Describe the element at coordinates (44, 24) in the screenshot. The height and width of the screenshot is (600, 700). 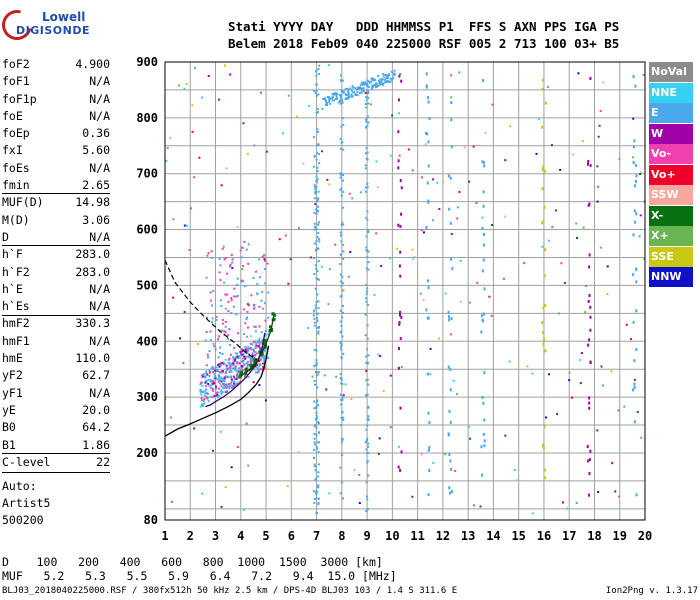
I see `lowell-digisonde-logo: Lowell DIGISONDE` at that location.